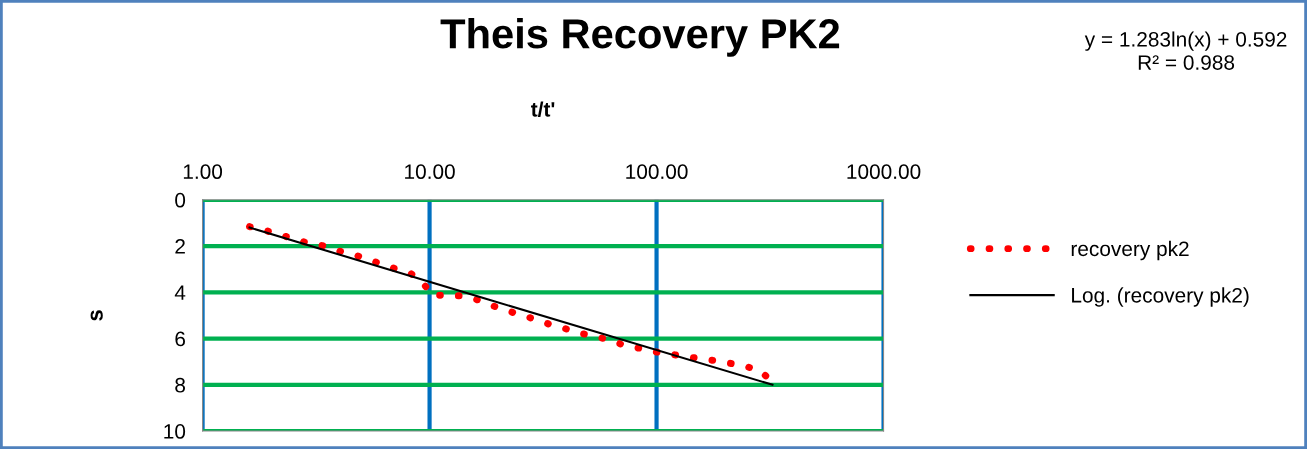  What do you see at coordinates (543, 109) in the screenshot?
I see `x-axis-title: t/t'` at bounding box center [543, 109].